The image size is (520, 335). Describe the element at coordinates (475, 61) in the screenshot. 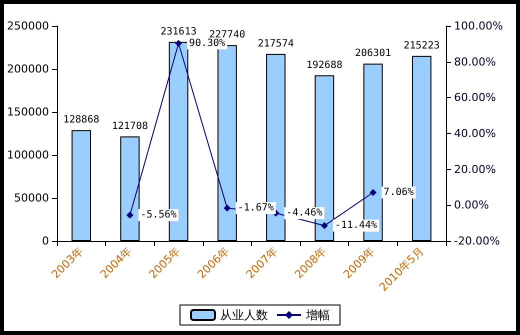

I see `y2-tick-label: 80.00%` at that location.